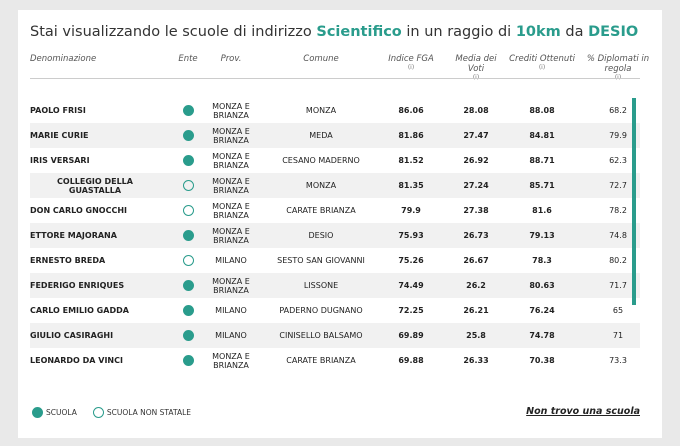 This screenshot has width=680, height=446. I want to click on cell-comune: LISSONE, so click(321, 285).